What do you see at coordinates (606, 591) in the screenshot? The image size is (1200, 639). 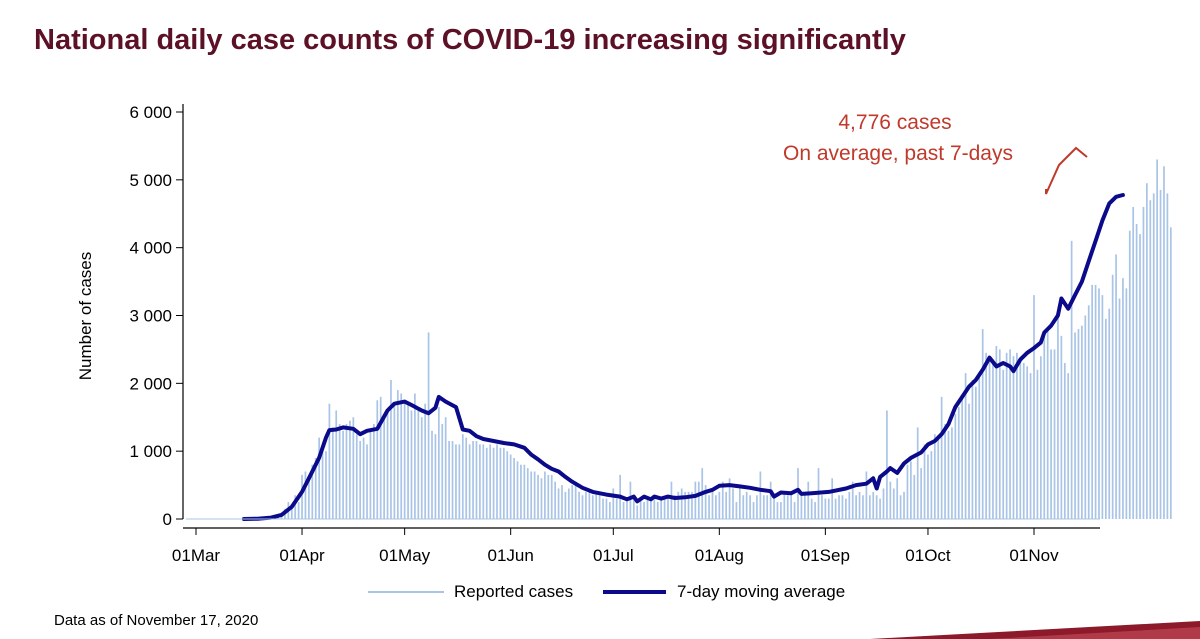 I see `legend: Reported cases 7-day moving average` at bounding box center [606, 591].